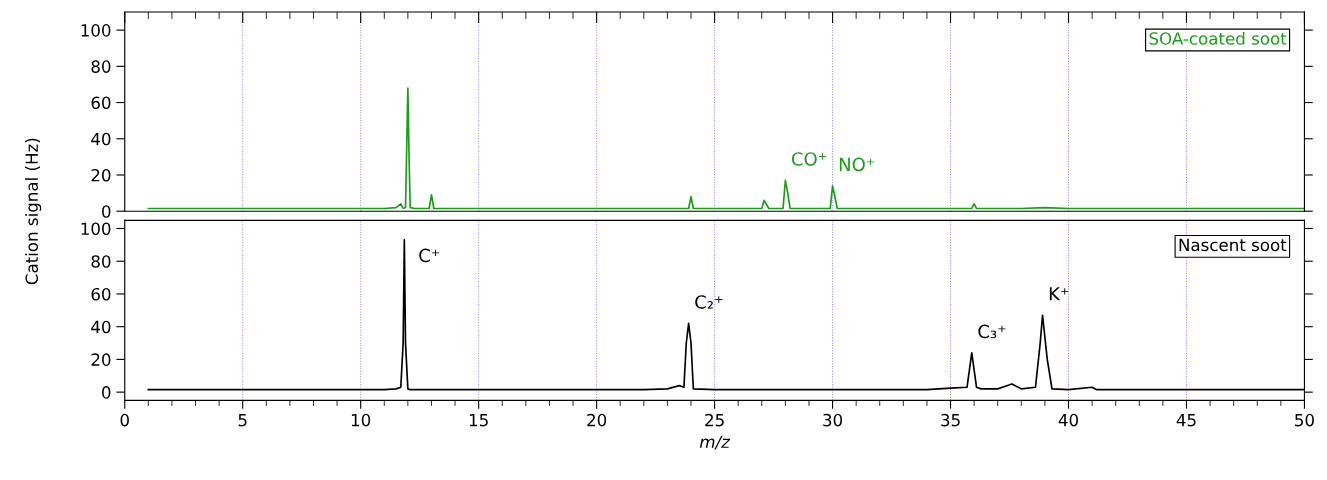 The width and height of the screenshot is (1327, 480). What do you see at coordinates (1218, 38) in the screenshot?
I see `annotation: SOA-coated soot` at bounding box center [1218, 38].